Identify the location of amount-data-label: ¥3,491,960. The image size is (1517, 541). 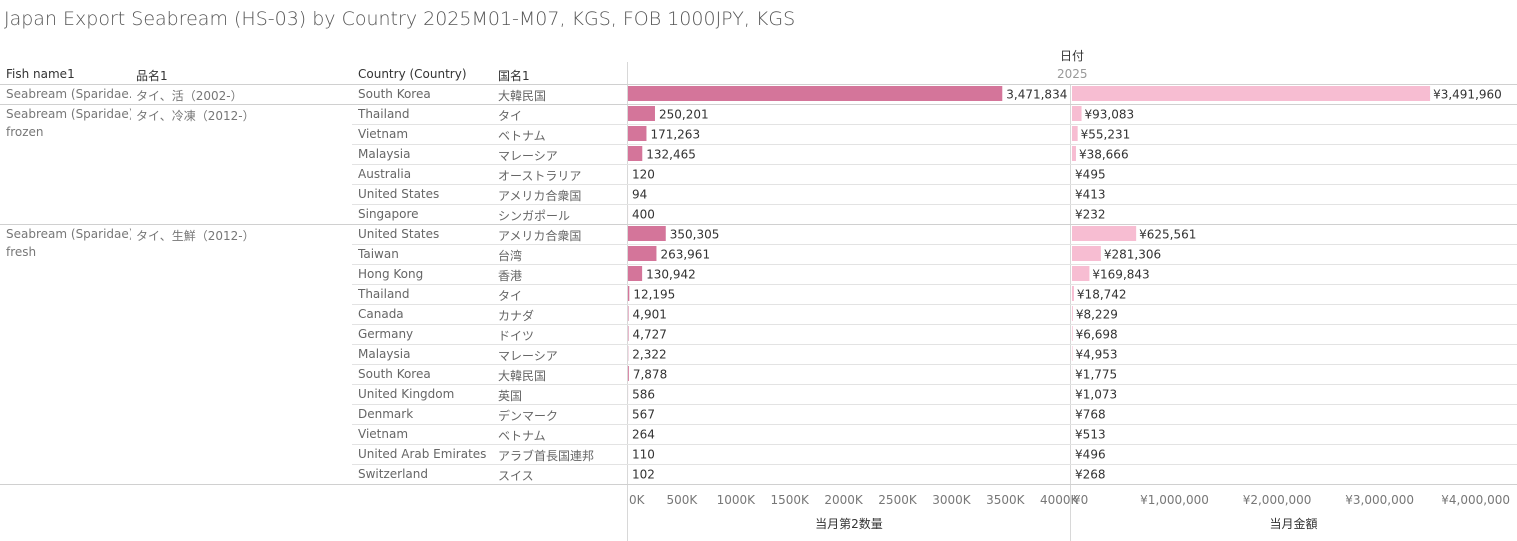
(1467, 95).